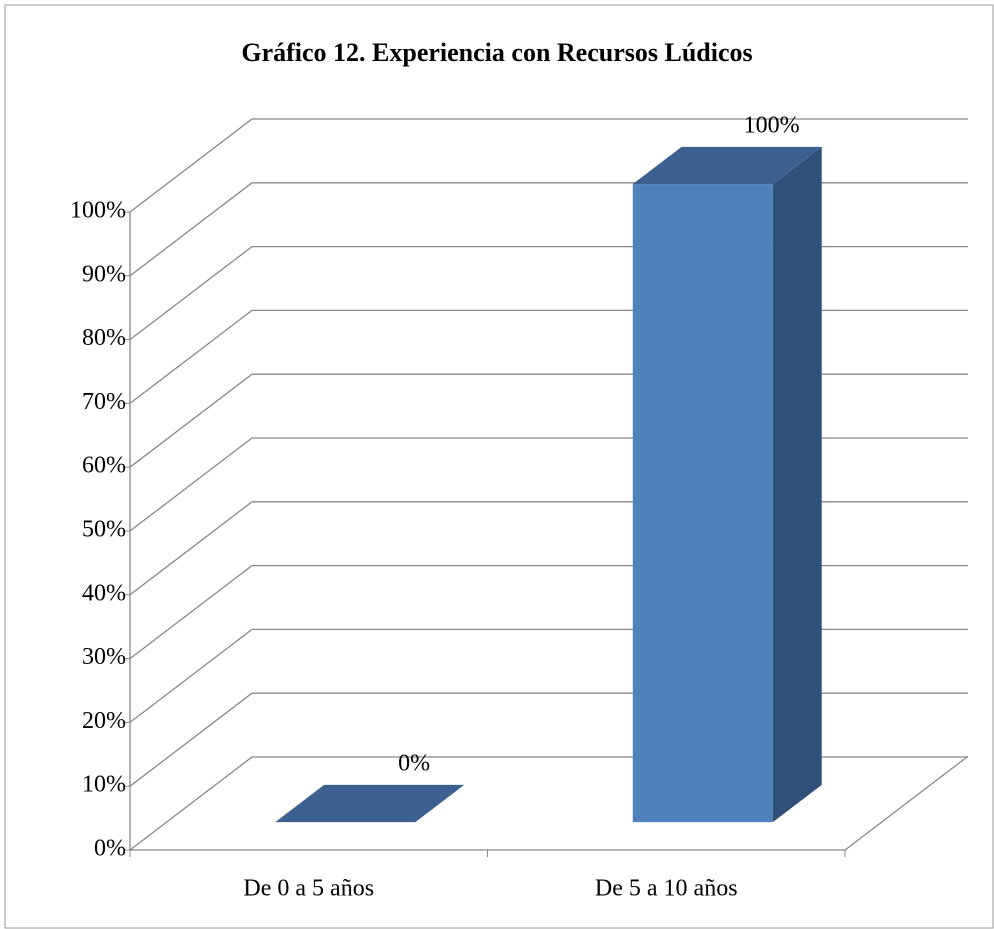 This screenshot has width=994, height=929. What do you see at coordinates (110, 849) in the screenshot?
I see `y-tick-label: 0%` at bounding box center [110, 849].